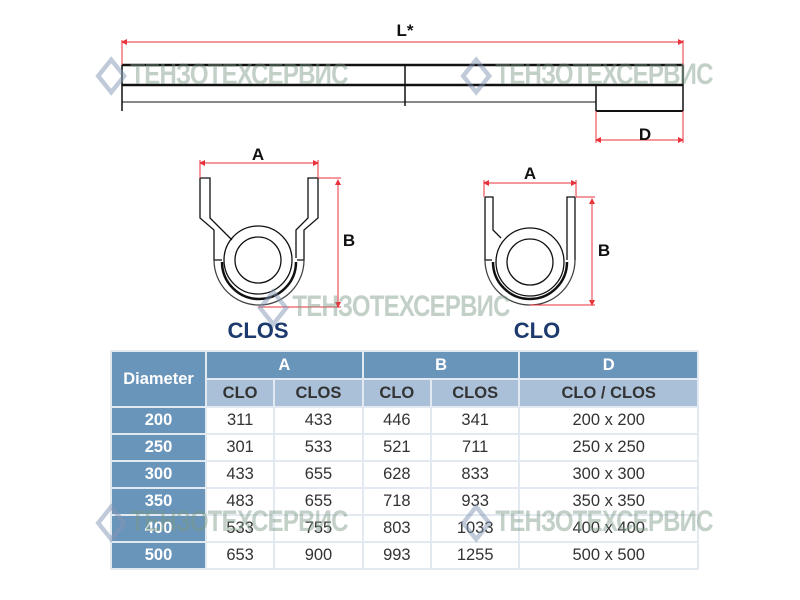 Image resolution: width=800 pixels, height=600 pixels. I want to click on cell-b-clos: 833, so click(475, 474).